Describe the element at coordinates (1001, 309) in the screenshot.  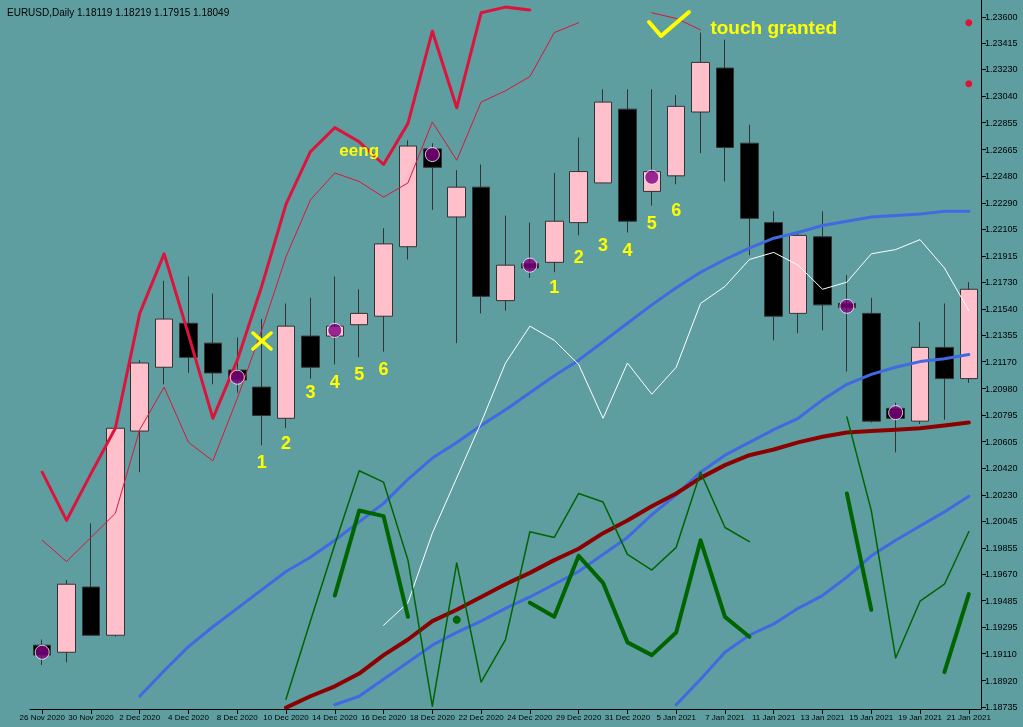
I see `y-tick-label: 1.21540` at that location.